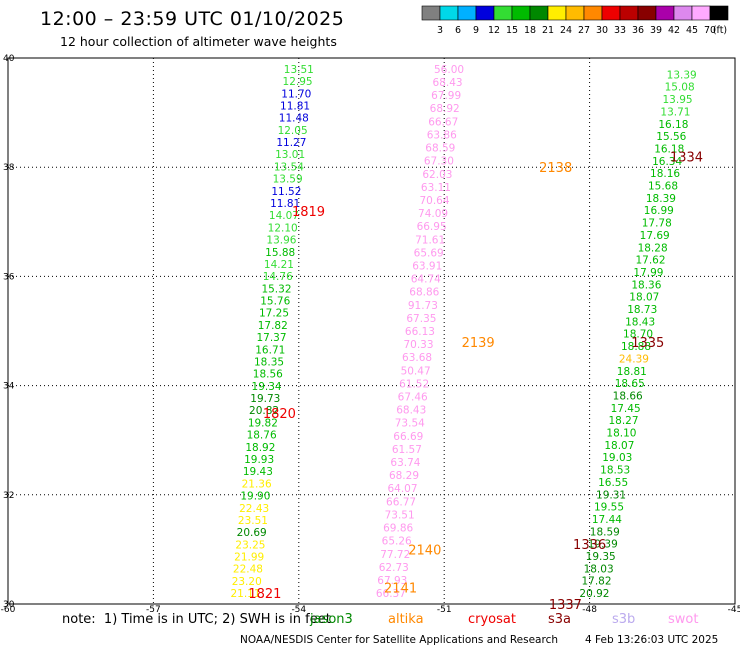 The width and height of the screenshot is (740, 650). I want to click on wave-height-label: 69.86, so click(398, 529).